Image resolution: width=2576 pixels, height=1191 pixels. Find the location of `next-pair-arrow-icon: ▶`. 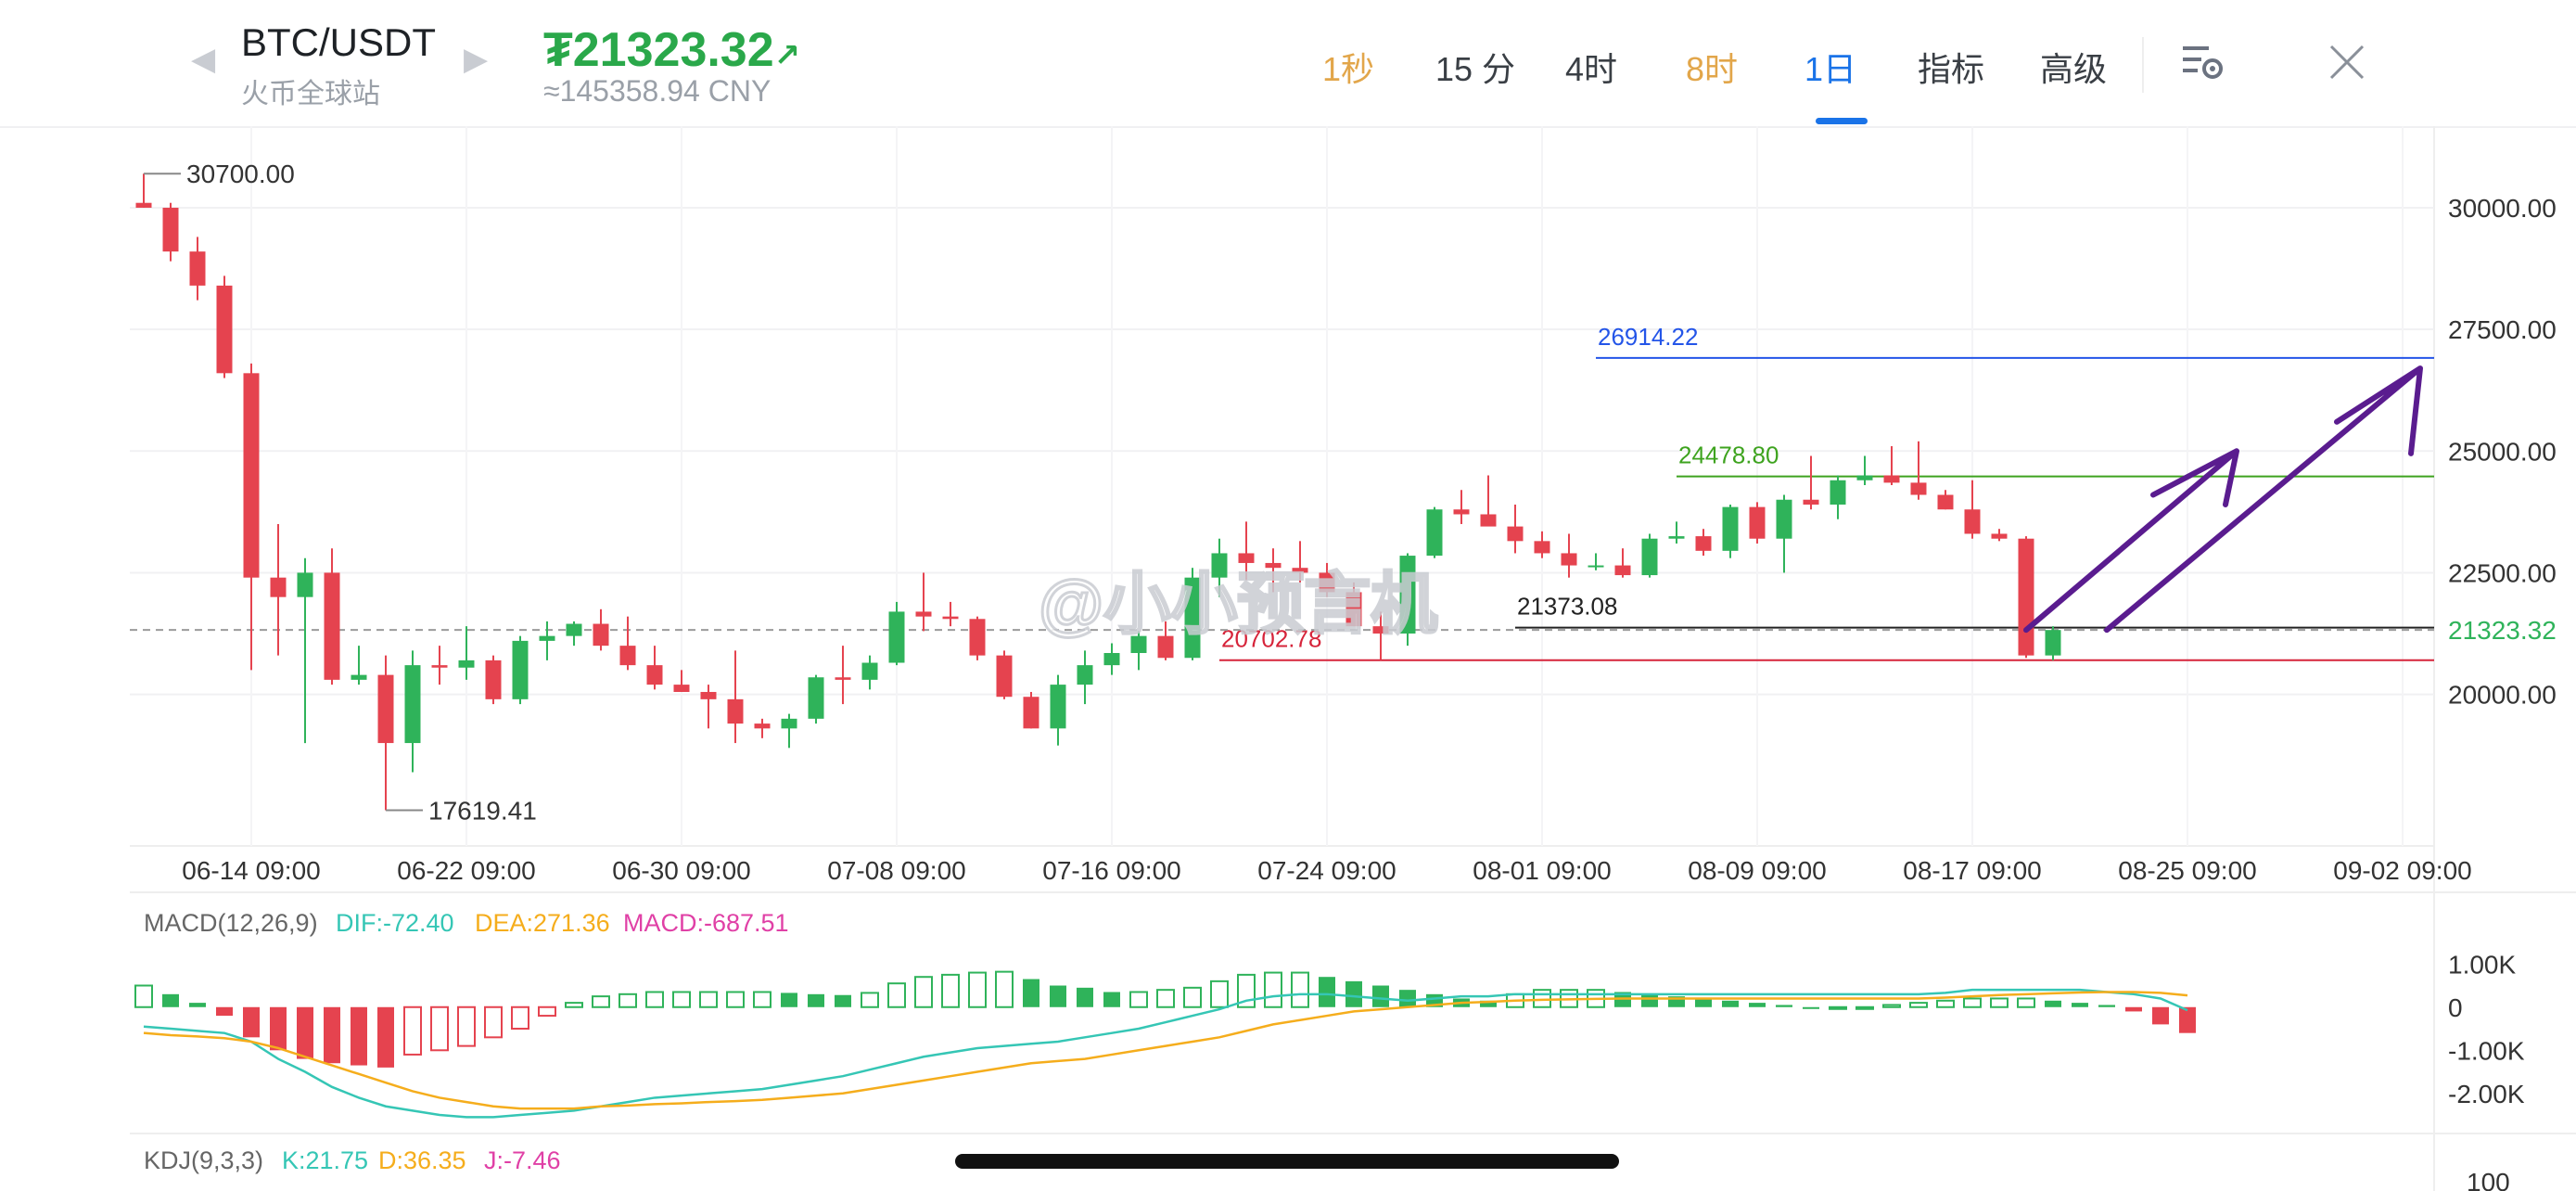

next-pair-arrow-icon: ▶ is located at coordinates (476, 60).